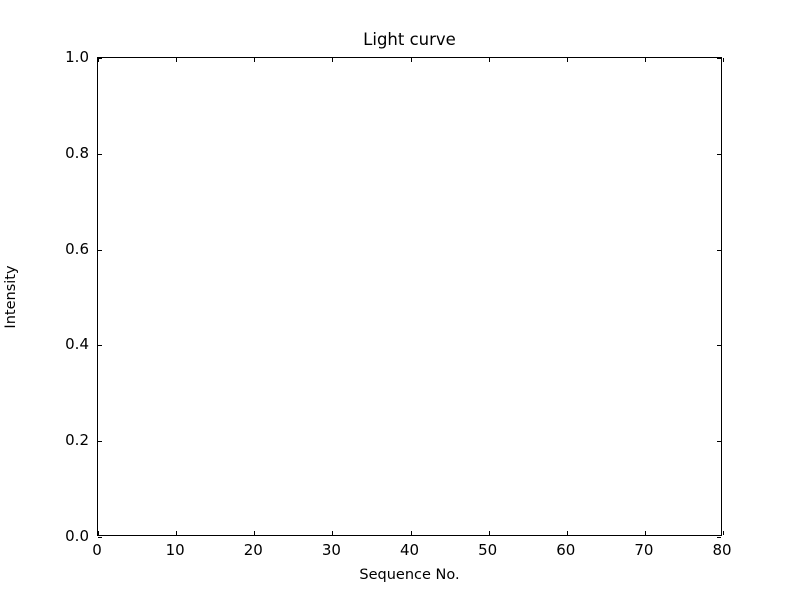  Describe the element at coordinates (77, 344) in the screenshot. I see `y-tick-label-text: 0.4` at that location.